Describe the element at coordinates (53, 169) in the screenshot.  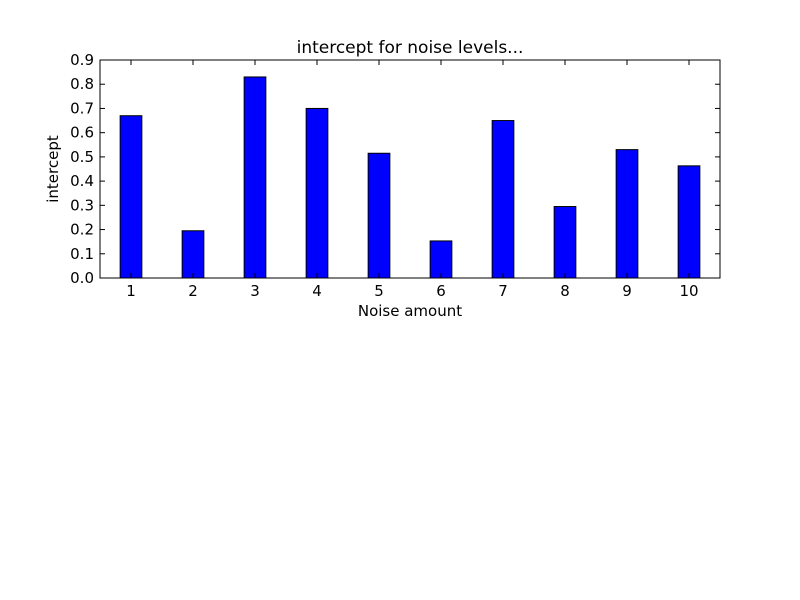
I see `y-axis-label: intercept` at that location.